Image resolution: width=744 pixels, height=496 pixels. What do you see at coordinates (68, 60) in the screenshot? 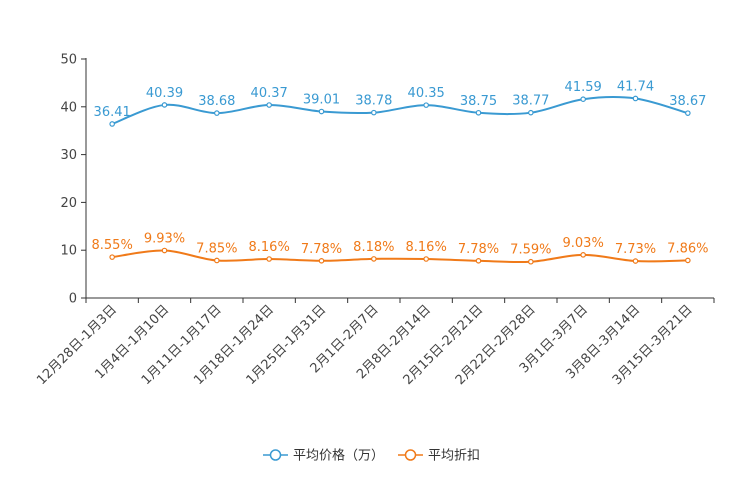
I see `y-tick-label: 50` at bounding box center [68, 60].